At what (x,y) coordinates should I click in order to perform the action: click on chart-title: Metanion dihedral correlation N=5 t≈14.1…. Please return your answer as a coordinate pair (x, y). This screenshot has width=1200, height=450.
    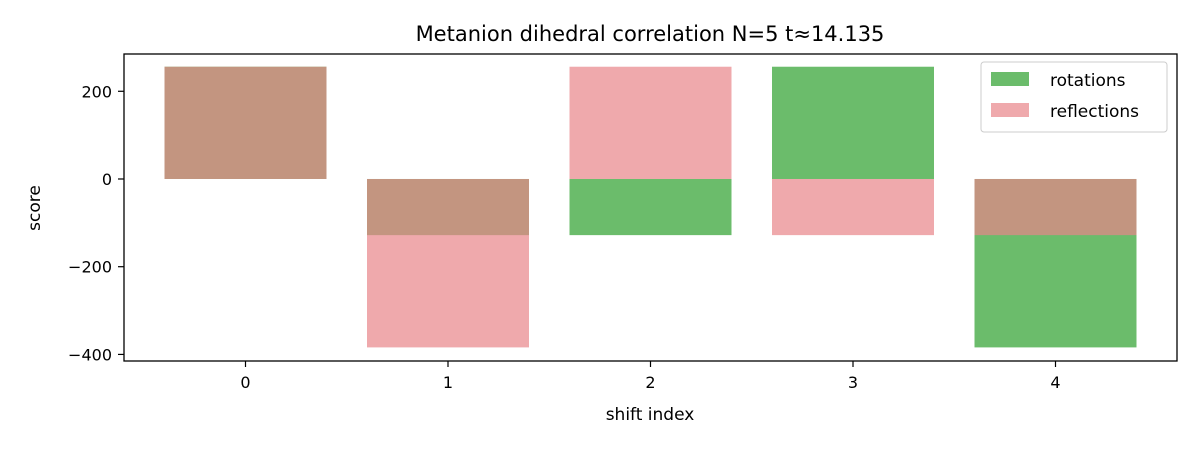
    Looking at the image, I should click on (650, 34).